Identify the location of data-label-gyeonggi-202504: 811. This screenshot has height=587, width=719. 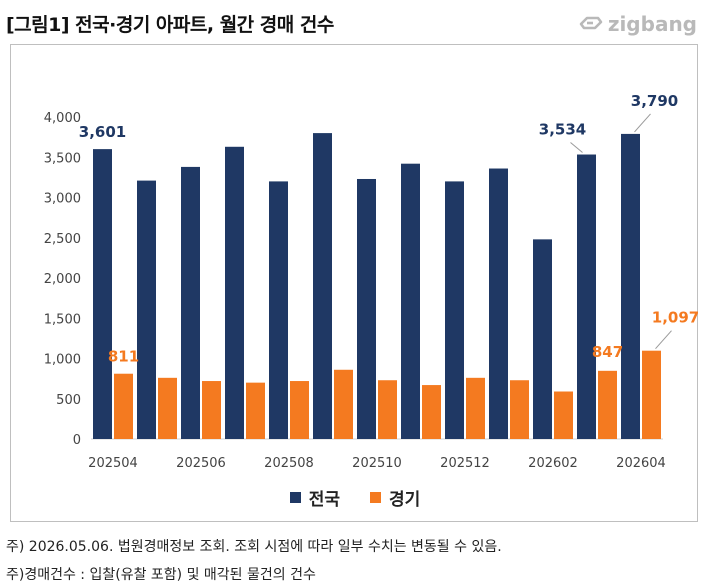
(123, 357).